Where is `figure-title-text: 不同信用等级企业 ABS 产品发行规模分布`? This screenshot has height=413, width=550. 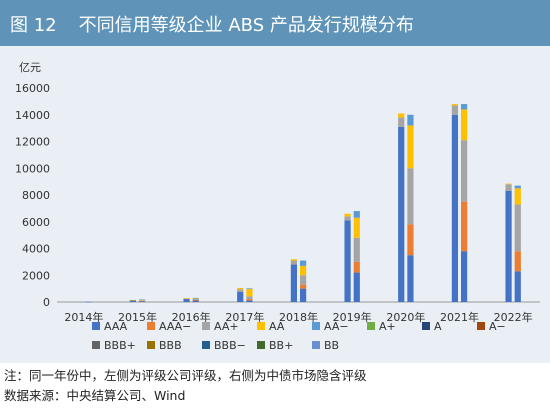
figure-title-text: 不同信用等级企业 ABS 产品发行规模分布 is located at coordinates (246, 25).